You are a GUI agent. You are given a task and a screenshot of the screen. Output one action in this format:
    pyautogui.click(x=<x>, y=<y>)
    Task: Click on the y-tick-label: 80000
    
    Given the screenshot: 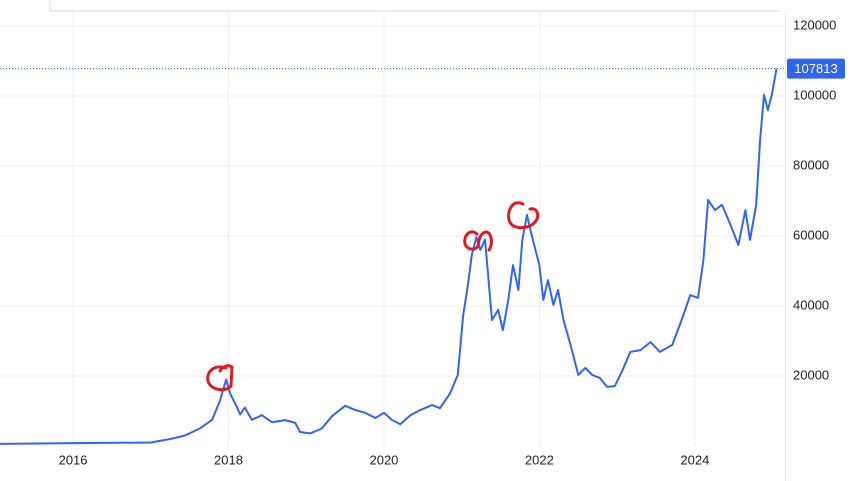 What is the action you would take?
    pyautogui.click(x=811, y=164)
    